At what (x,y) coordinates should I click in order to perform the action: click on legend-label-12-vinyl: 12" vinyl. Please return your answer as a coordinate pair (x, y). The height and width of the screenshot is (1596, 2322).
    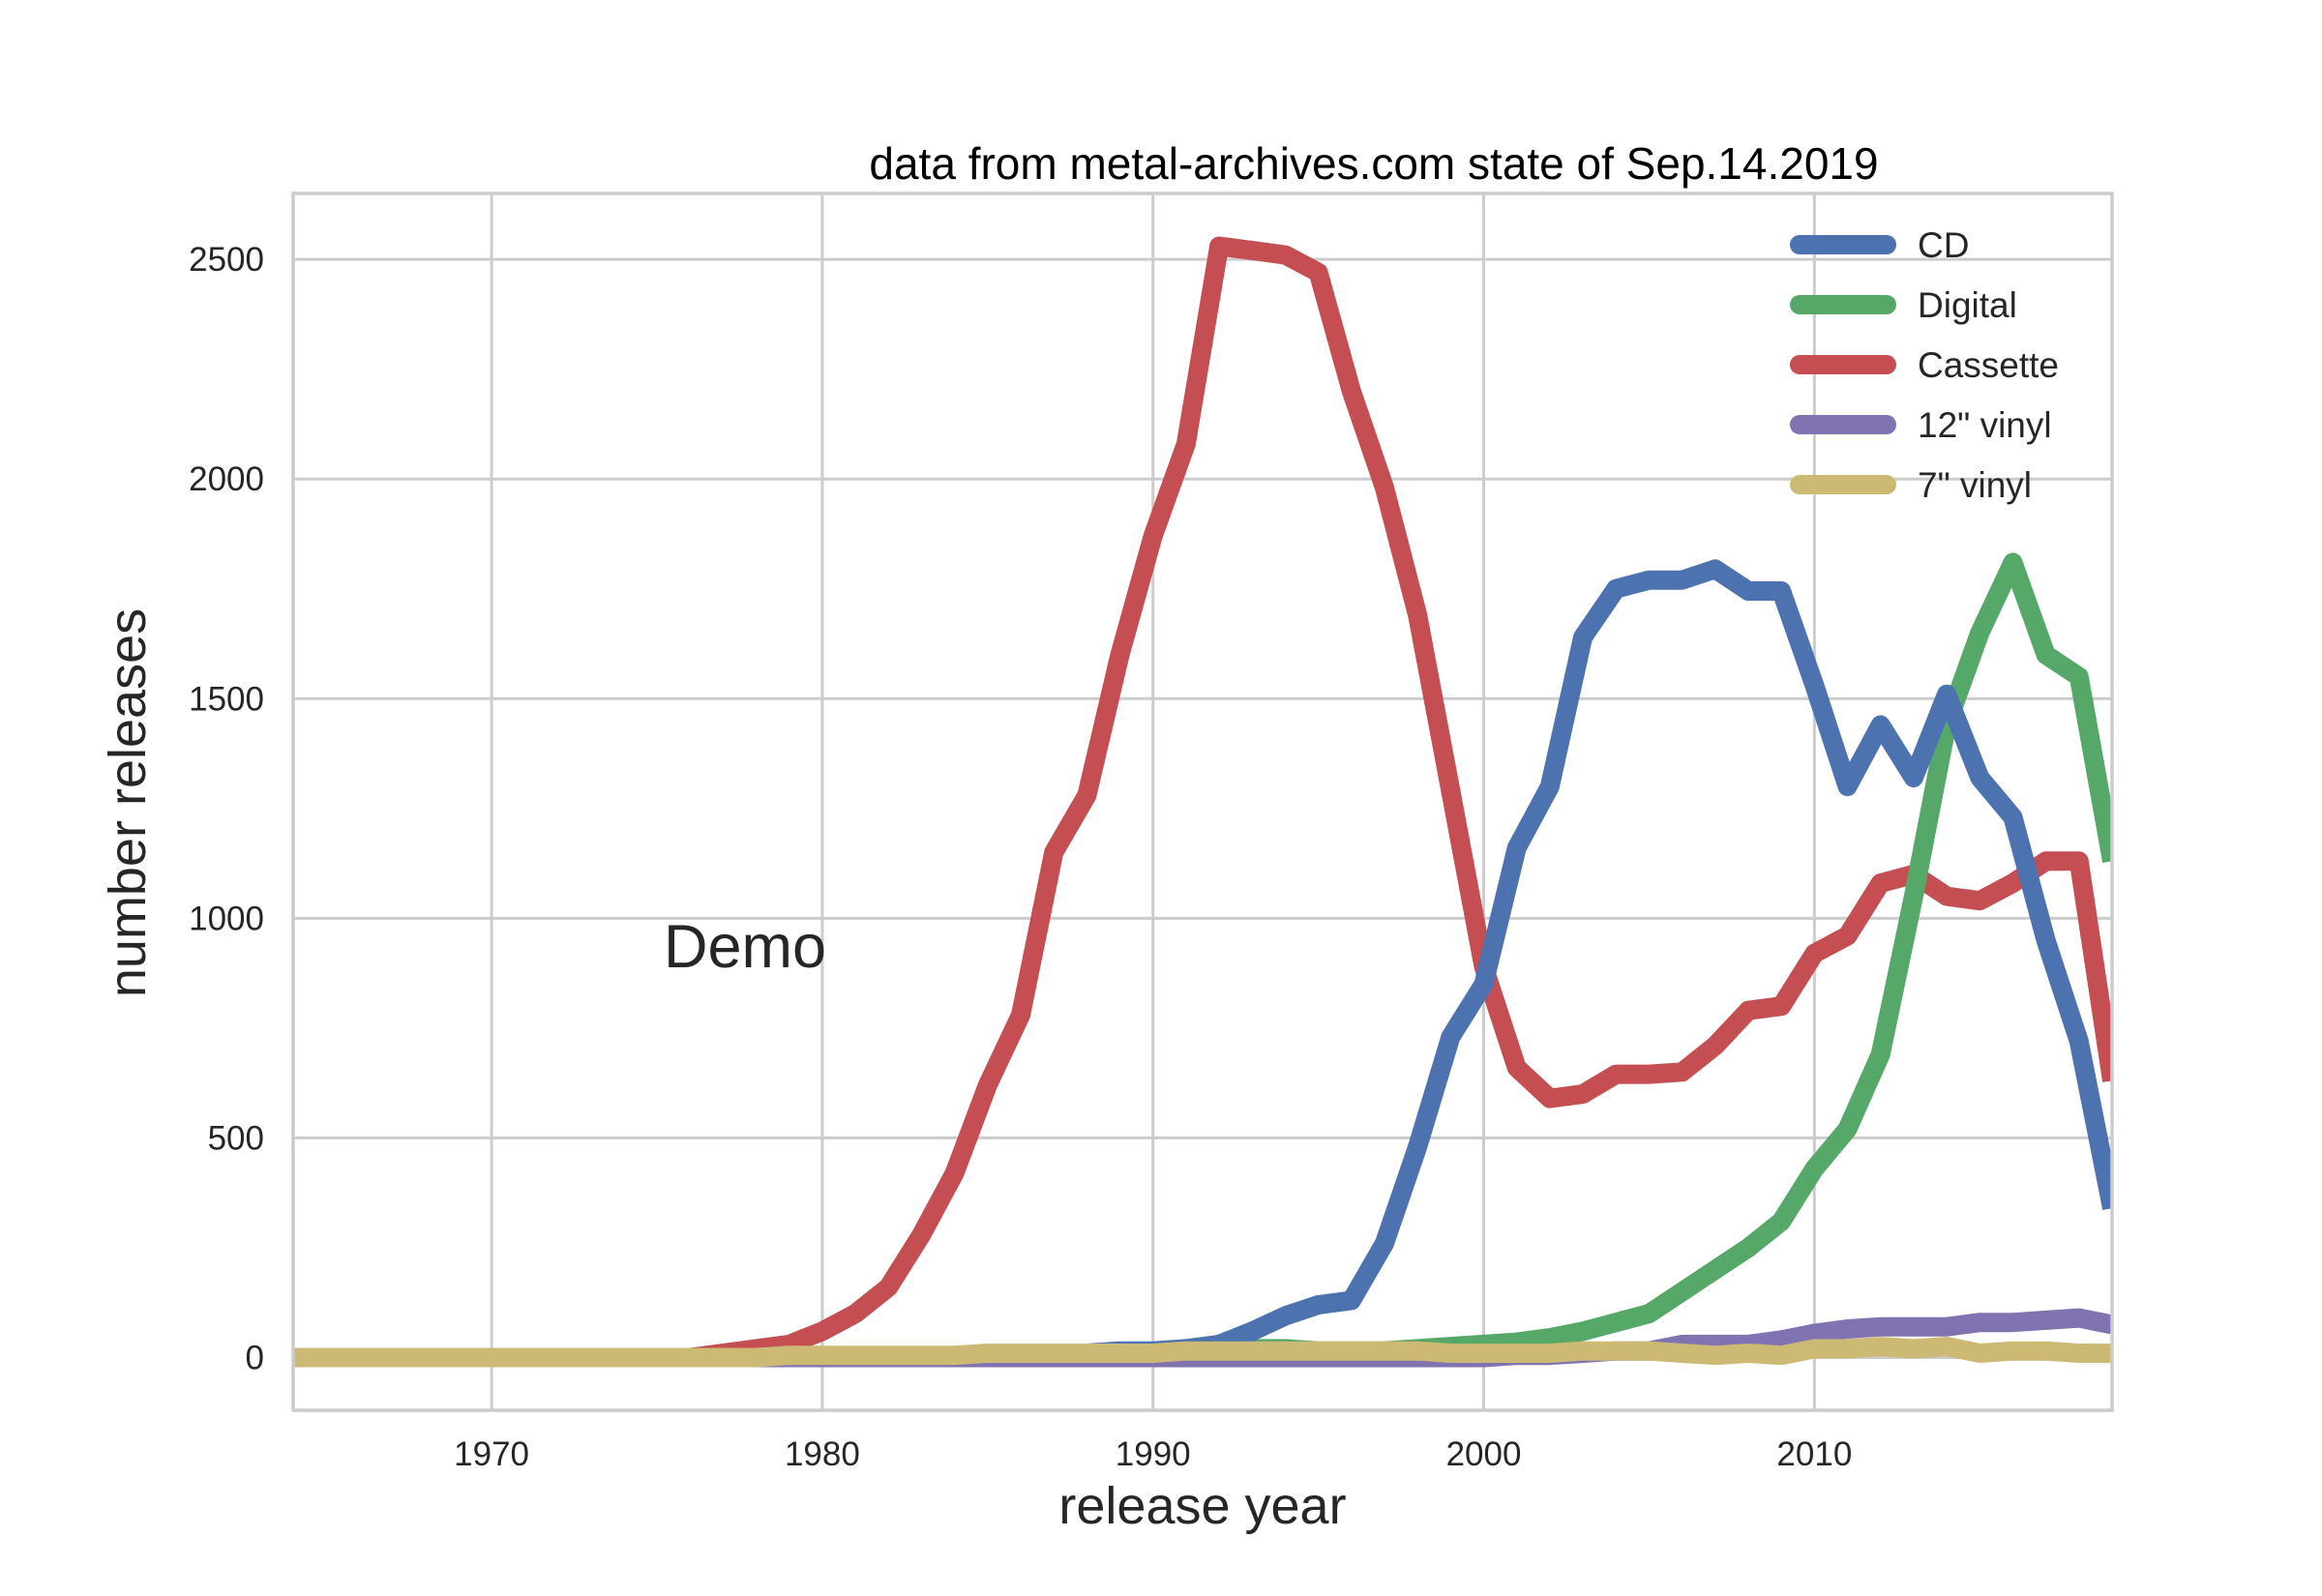
    Looking at the image, I should click on (1985, 425).